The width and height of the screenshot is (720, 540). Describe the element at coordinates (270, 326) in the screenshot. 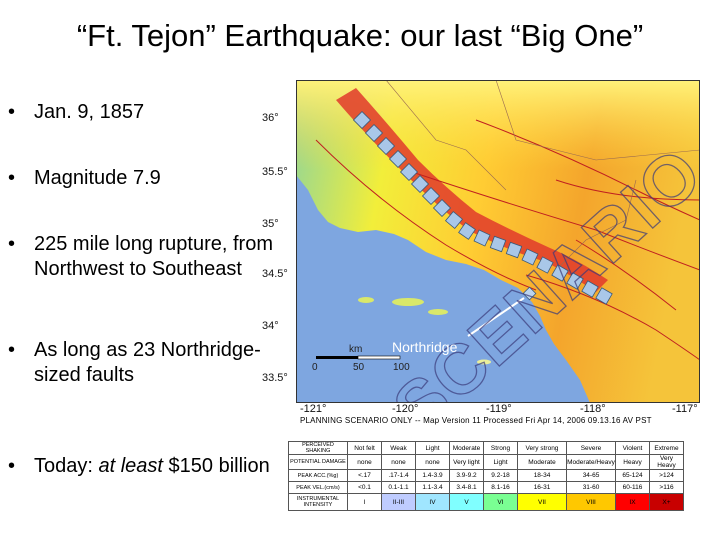

I see `lat-label: 34°` at that location.